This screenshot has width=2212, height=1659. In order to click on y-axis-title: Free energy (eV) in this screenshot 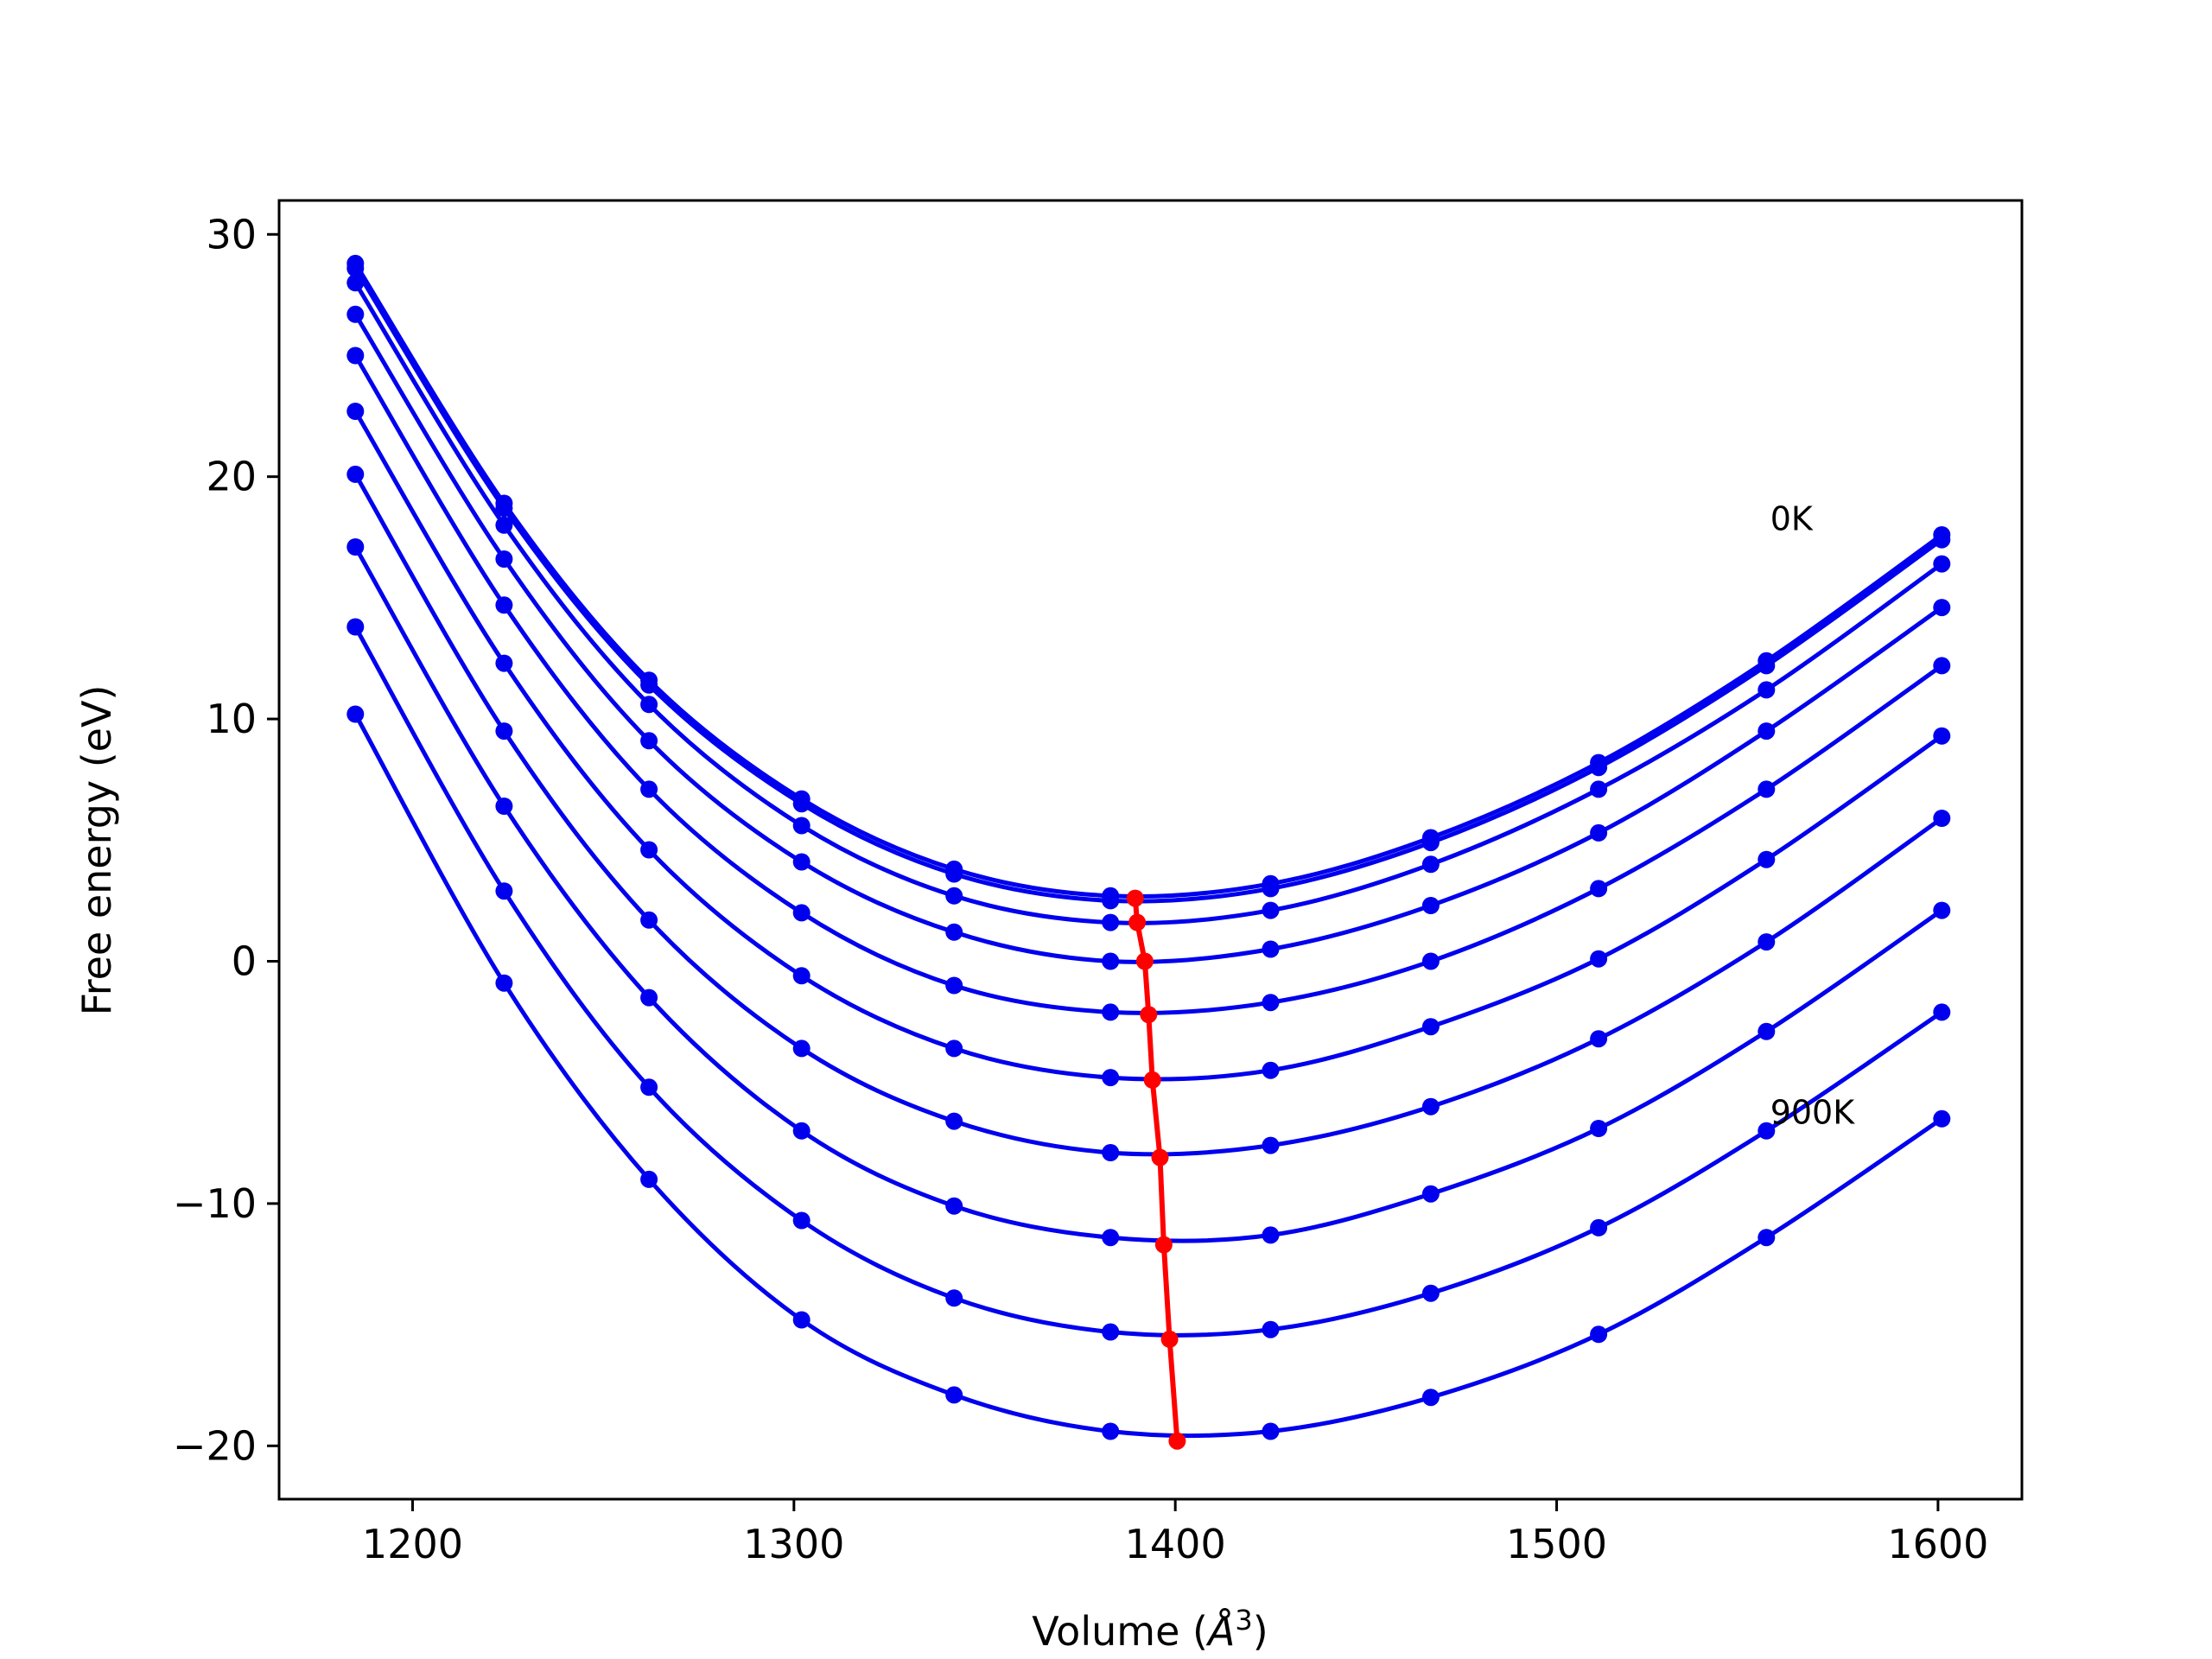, I will do `click(96, 850)`.